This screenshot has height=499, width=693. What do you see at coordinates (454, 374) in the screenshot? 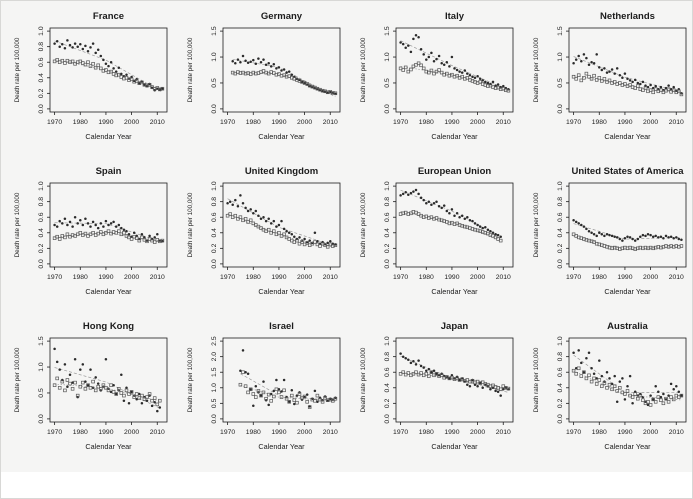
I see `trend-line-filled-series` at bounding box center [454, 374].